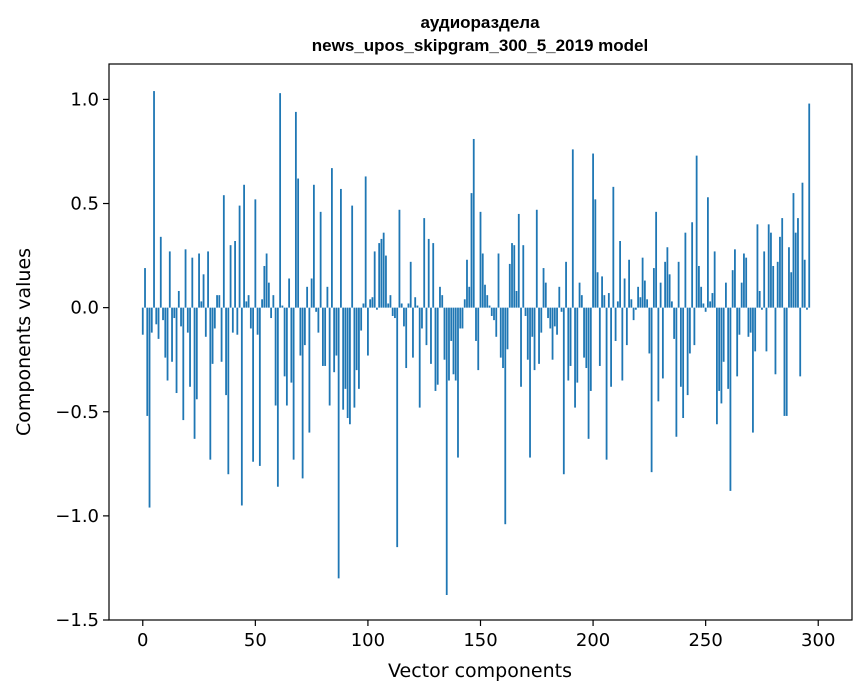  Describe the element at coordinates (486, 635) in the screenshot. I see `x-axis: 0 50 100 150 200 250 300` at that location.